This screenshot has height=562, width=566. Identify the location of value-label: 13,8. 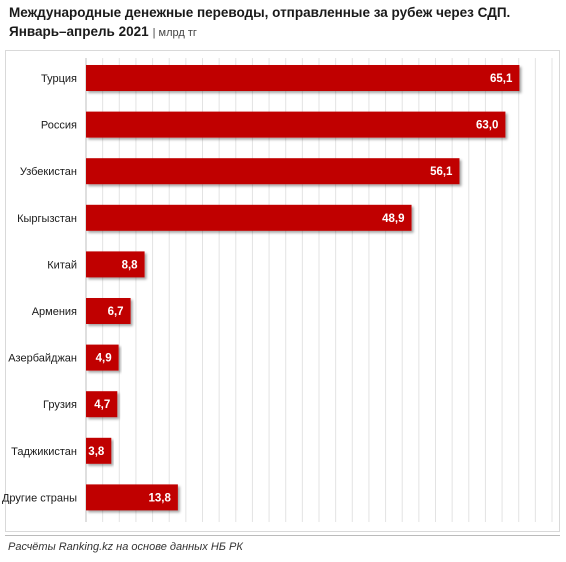
(159, 498).